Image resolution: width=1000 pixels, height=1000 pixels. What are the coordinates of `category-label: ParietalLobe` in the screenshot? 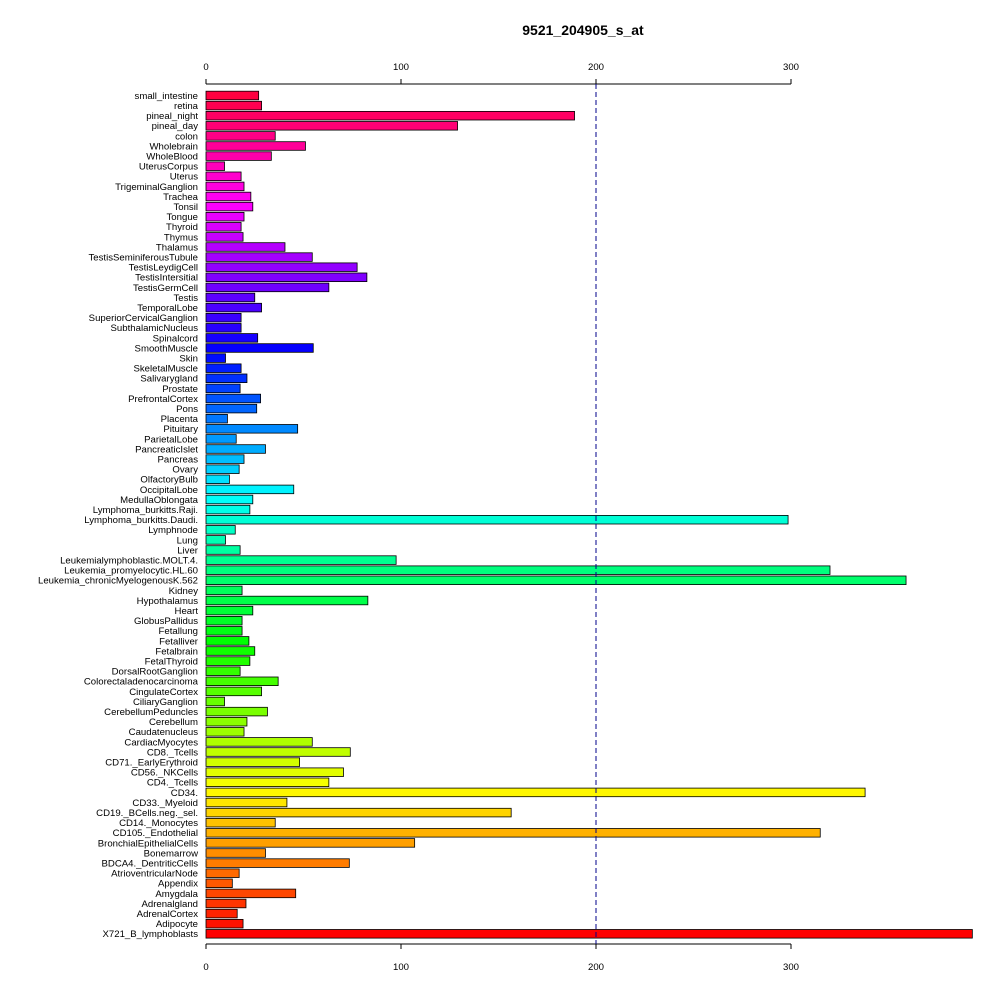 It's located at (171, 439).